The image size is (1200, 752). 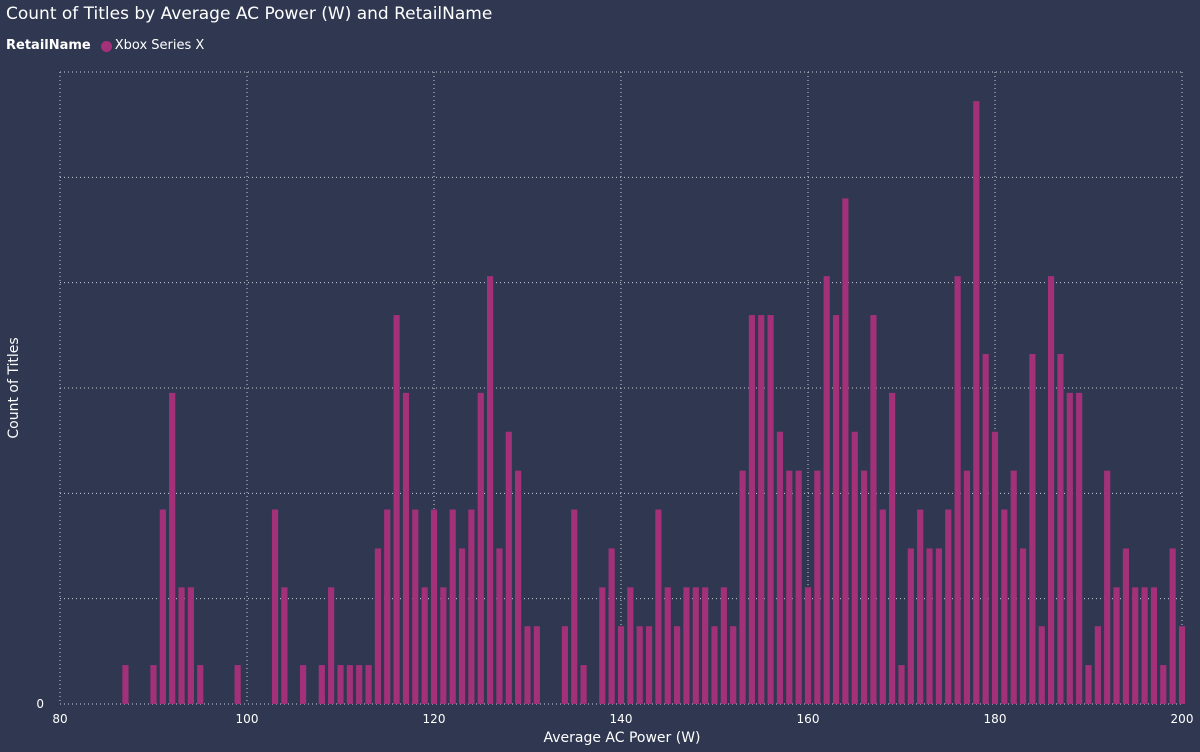 What do you see at coordinates (1182, 719) in the screenshot?
I see `x-tick-label: 200` at bounding box center [1182, 719].